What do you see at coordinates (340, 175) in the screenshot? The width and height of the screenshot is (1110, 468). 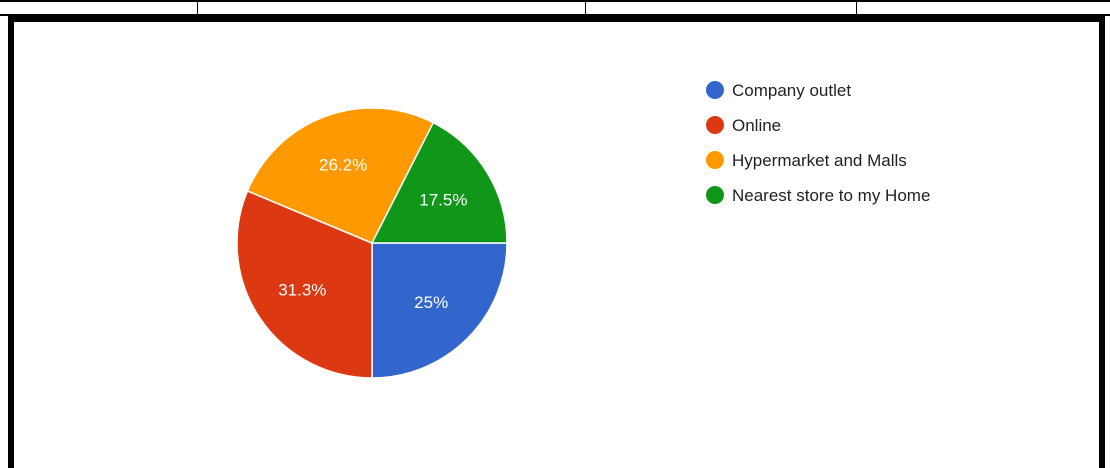 I see `pie-slice-hypermarket-and-malls` at bounding box center [340, 175].